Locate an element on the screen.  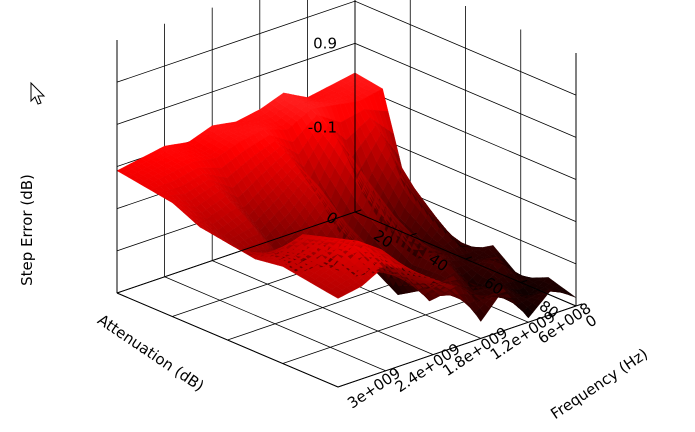
y-axis-line is located at coordinates (457, 346).